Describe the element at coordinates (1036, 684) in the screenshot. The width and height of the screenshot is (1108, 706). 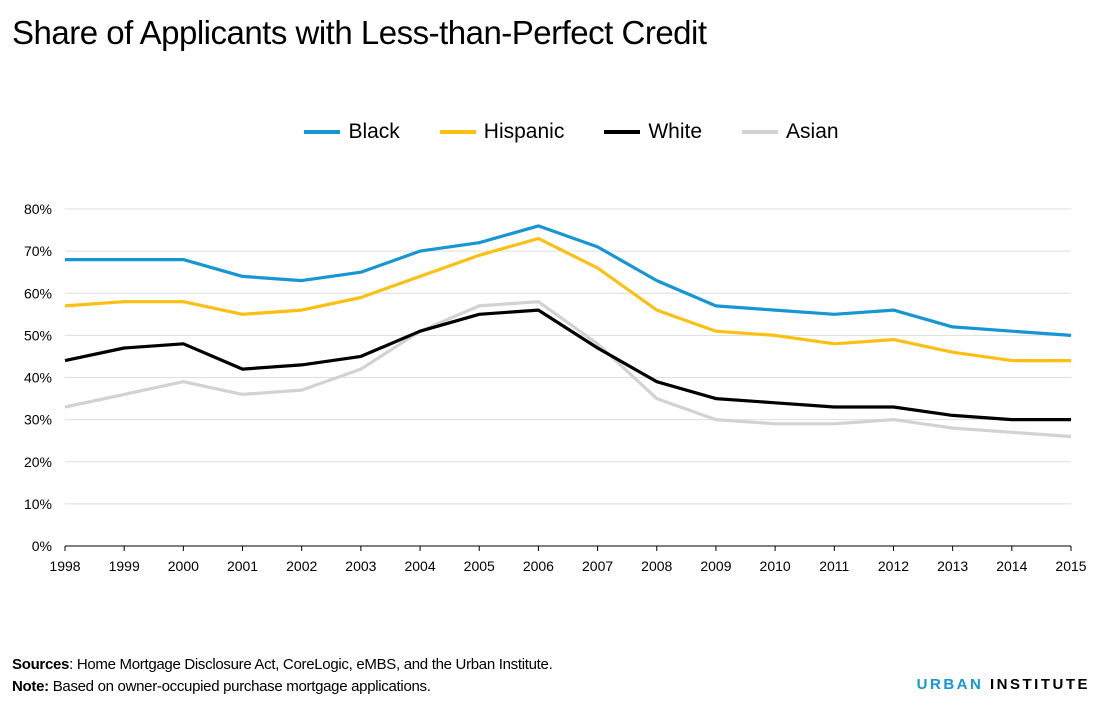
I see `logo-institute: INSTITUTE` at that location.